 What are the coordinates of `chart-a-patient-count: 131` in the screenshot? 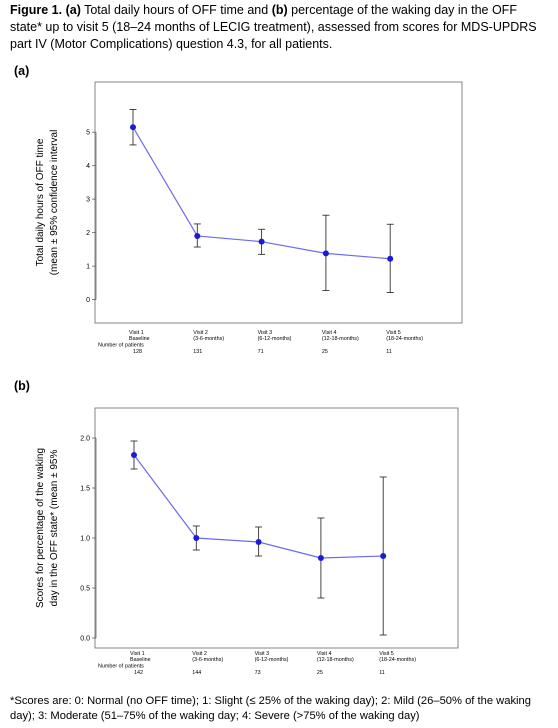 It's located at (197, 352).